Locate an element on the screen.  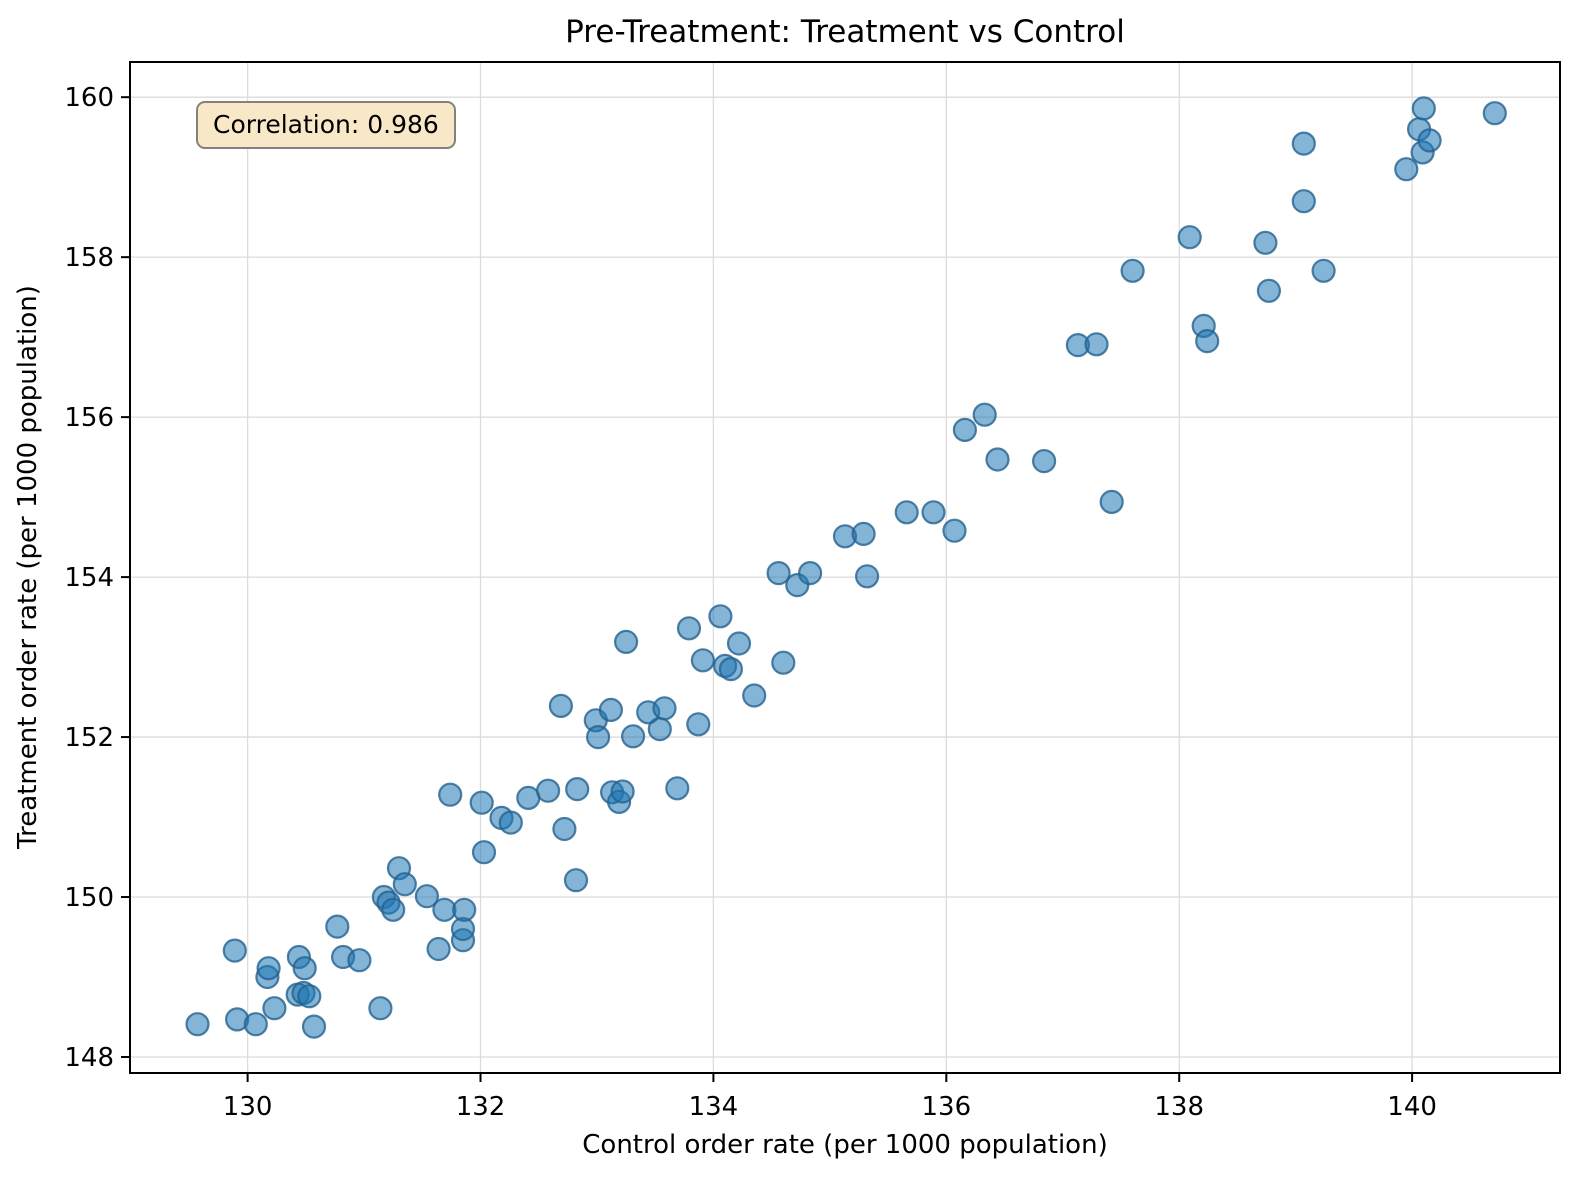
y-tick-label: 156 is located at coordinates (89, 418).